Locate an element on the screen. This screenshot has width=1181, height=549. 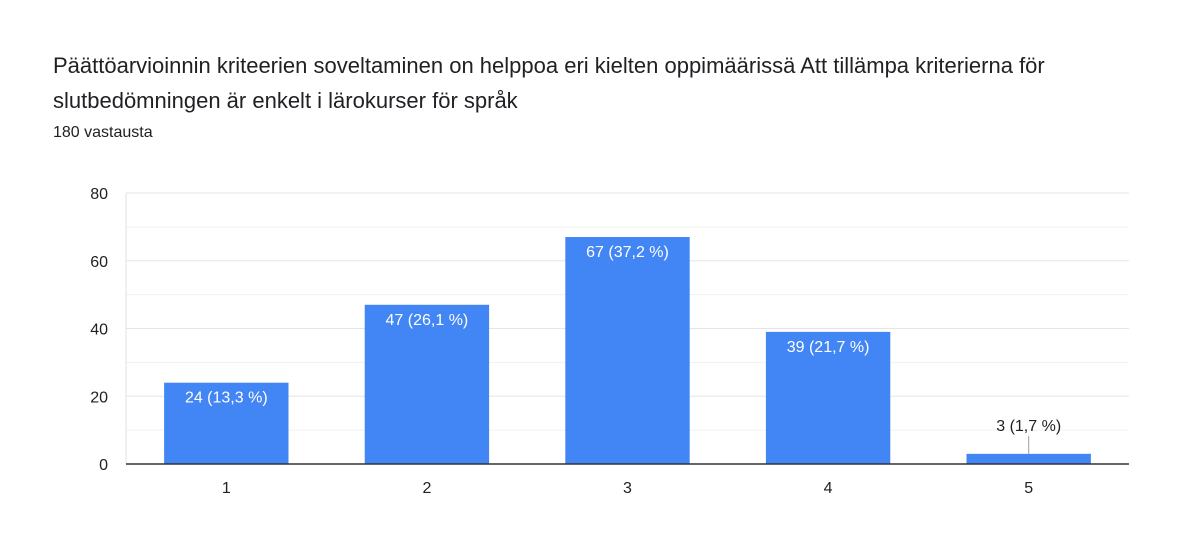
y-tick-label: 0 is located at coordinates (103, 465).